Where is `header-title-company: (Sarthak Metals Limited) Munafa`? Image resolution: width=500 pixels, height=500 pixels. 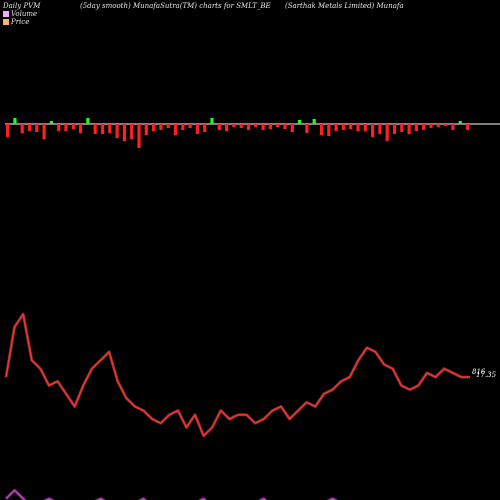 header-title-company: (Sarthak Metals Limited) Munafa is located at coordinates (344, 6).